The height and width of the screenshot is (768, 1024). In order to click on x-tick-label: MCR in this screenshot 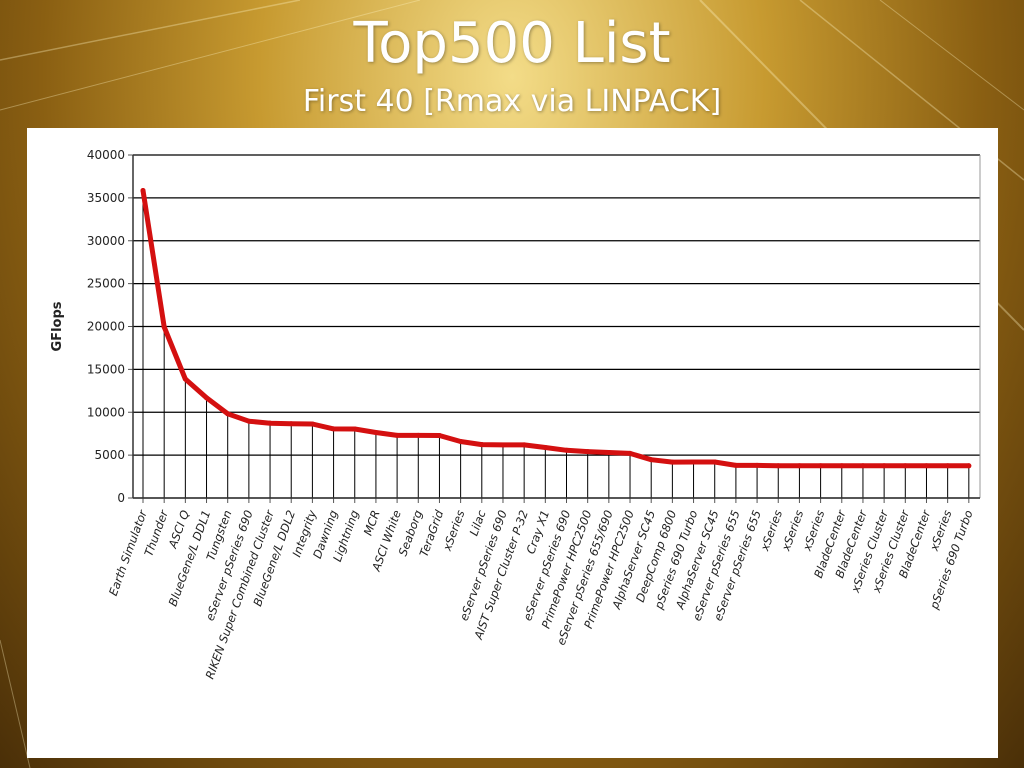, I will do `click(372, 522)`.